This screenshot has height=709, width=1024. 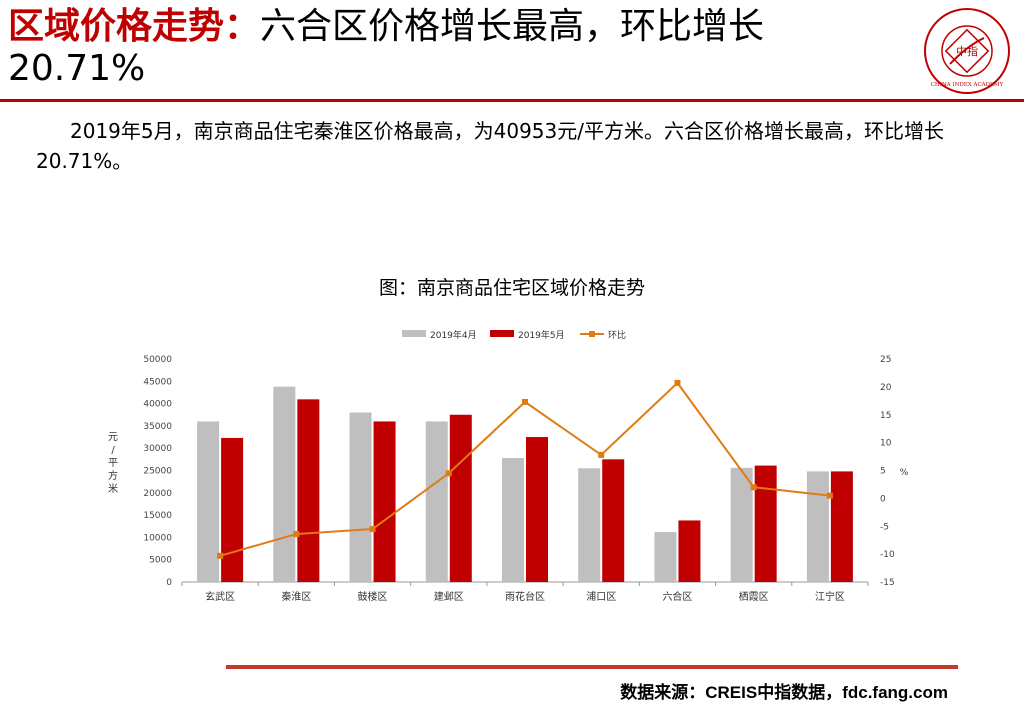 I want to click on y2-tick-label: -10, so click(x=887, y=555).